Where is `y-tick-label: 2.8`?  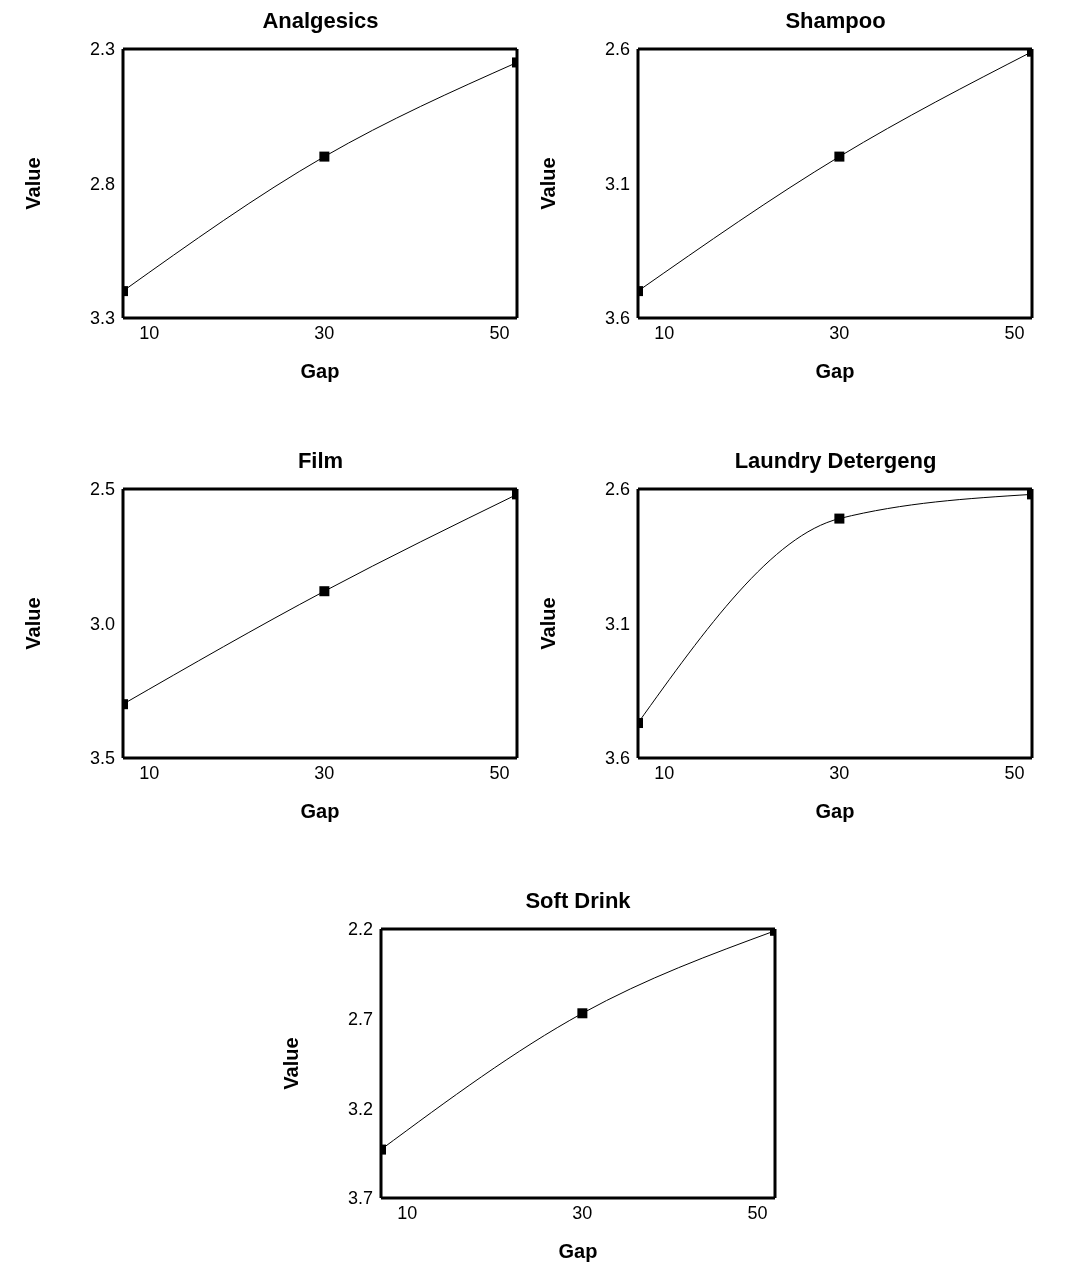
y-tick-label: 2.8 is located at coordinates (102, 183).